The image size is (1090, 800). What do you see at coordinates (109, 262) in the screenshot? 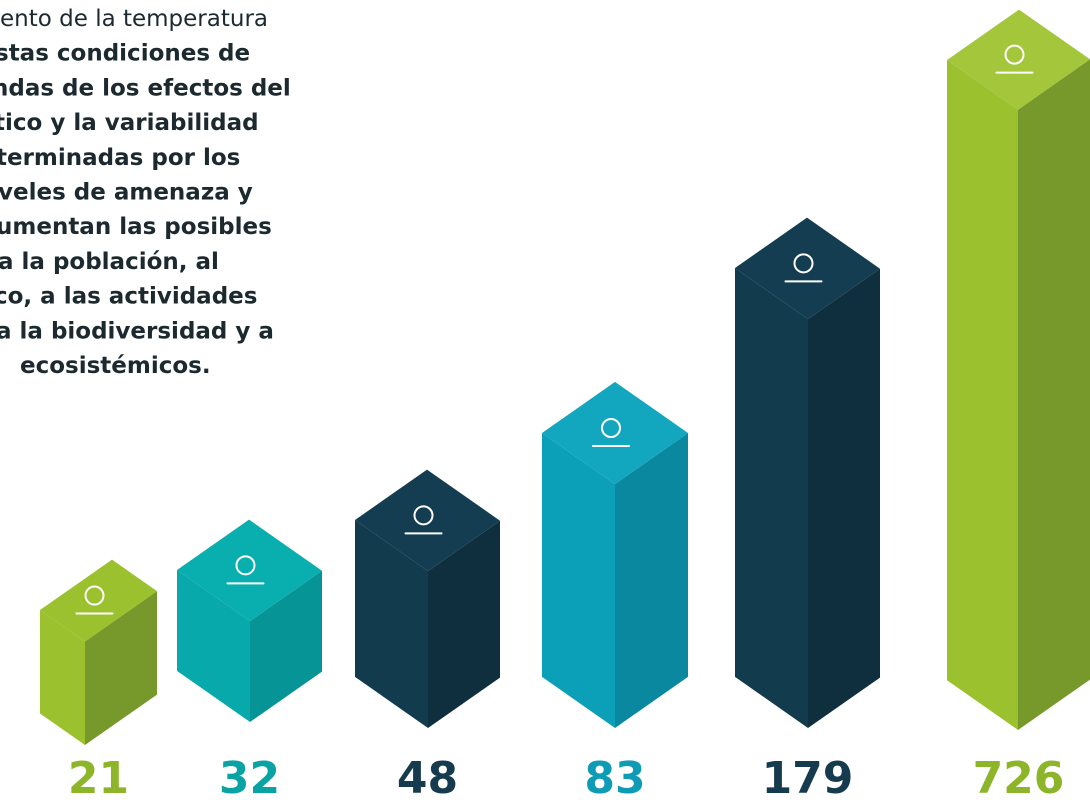
I see `paragraph-line: a la población, al` at bounding box center [109, 262].